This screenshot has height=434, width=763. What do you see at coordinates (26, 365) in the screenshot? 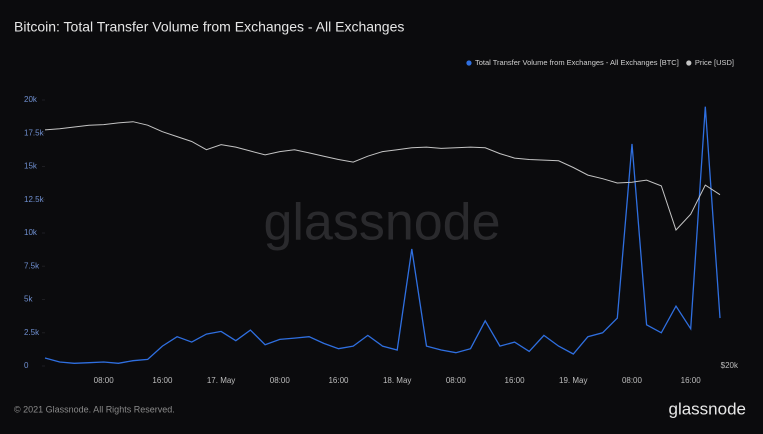
I see `y-tick-label: 0` at bounding box center [26, 365].